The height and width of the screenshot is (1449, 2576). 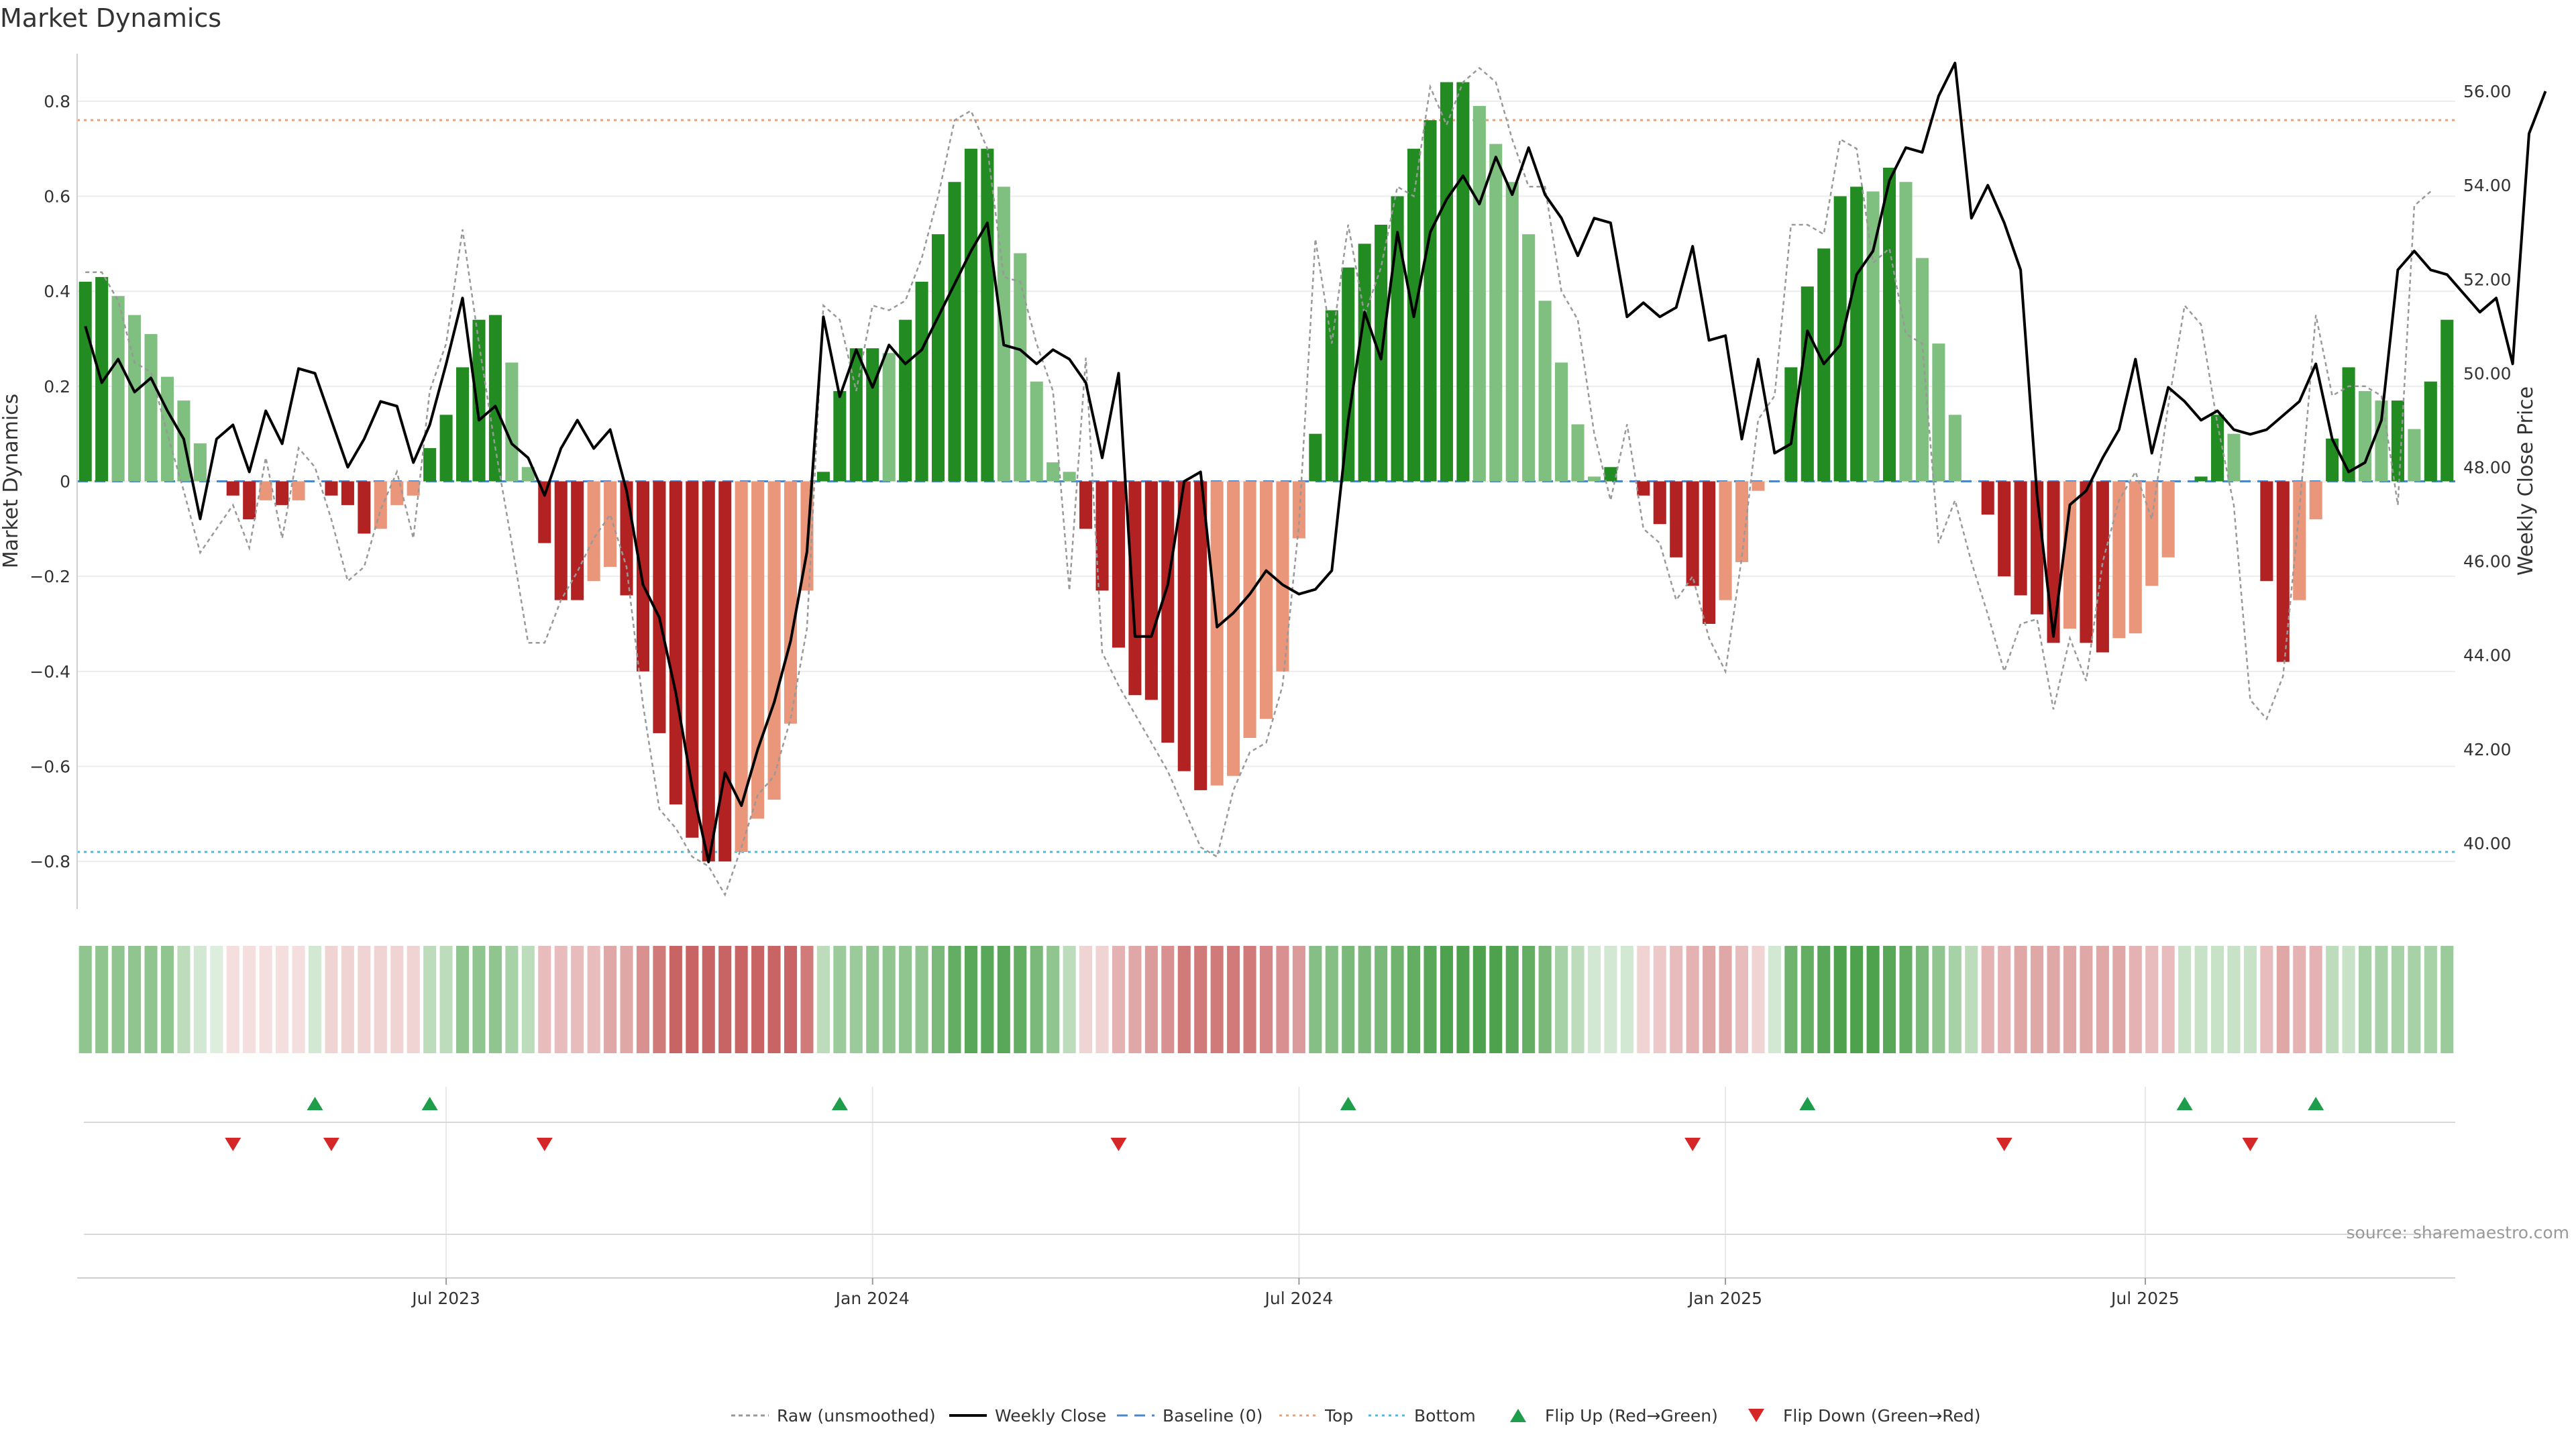 I want to click on legend-entry: Baseline (0), so click(x=1190, y=1416).